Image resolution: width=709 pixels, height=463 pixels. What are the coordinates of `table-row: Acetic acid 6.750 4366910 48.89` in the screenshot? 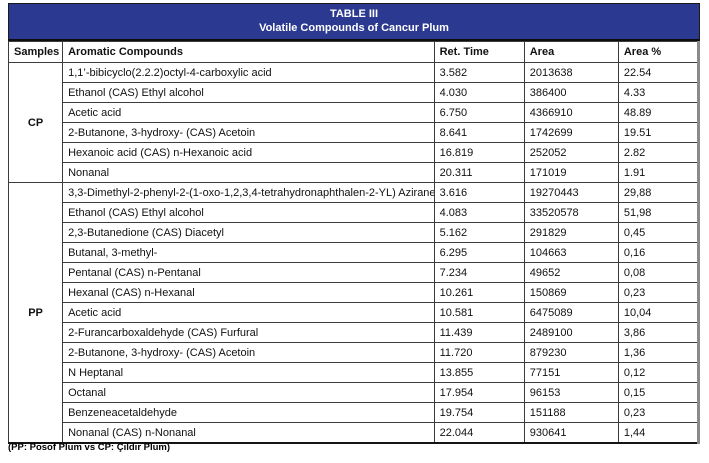 It's located at (354, 112).